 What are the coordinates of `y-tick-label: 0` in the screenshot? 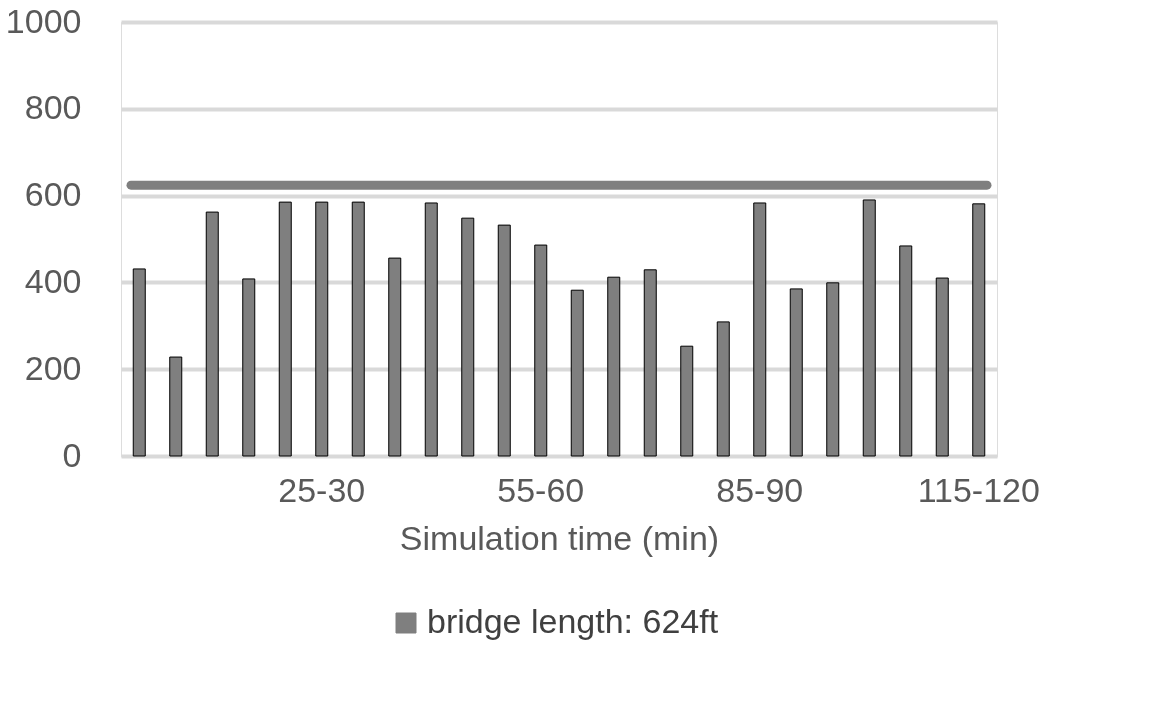 It's located at (72, 454).